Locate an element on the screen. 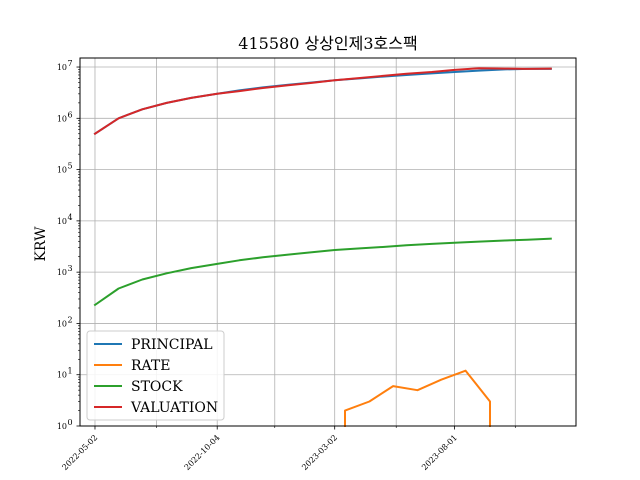  chart-title: 415580 상상인제3호스팩 is located at coordinates (327, 43).